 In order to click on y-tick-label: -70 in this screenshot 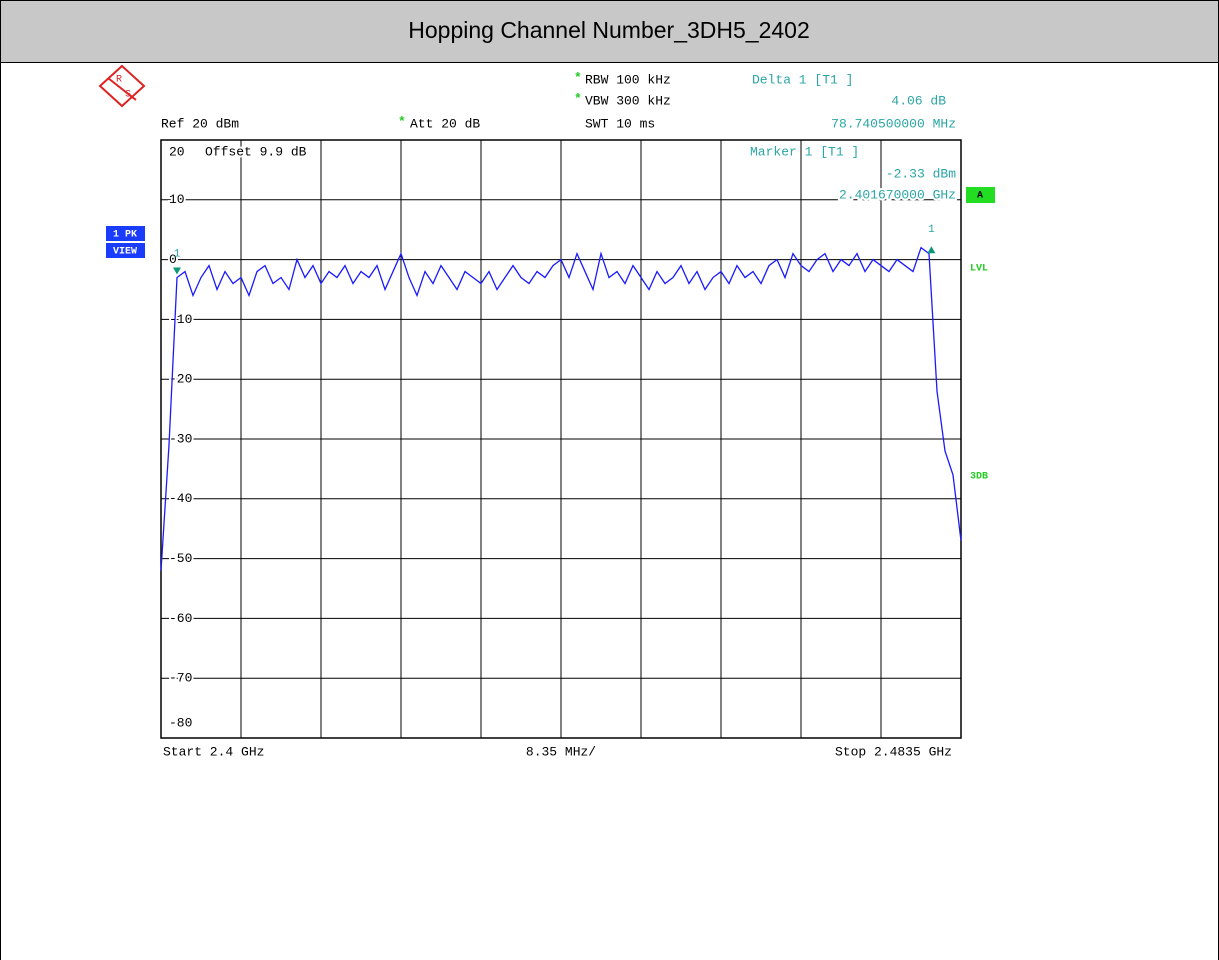, I will do `click(180, 678)`.